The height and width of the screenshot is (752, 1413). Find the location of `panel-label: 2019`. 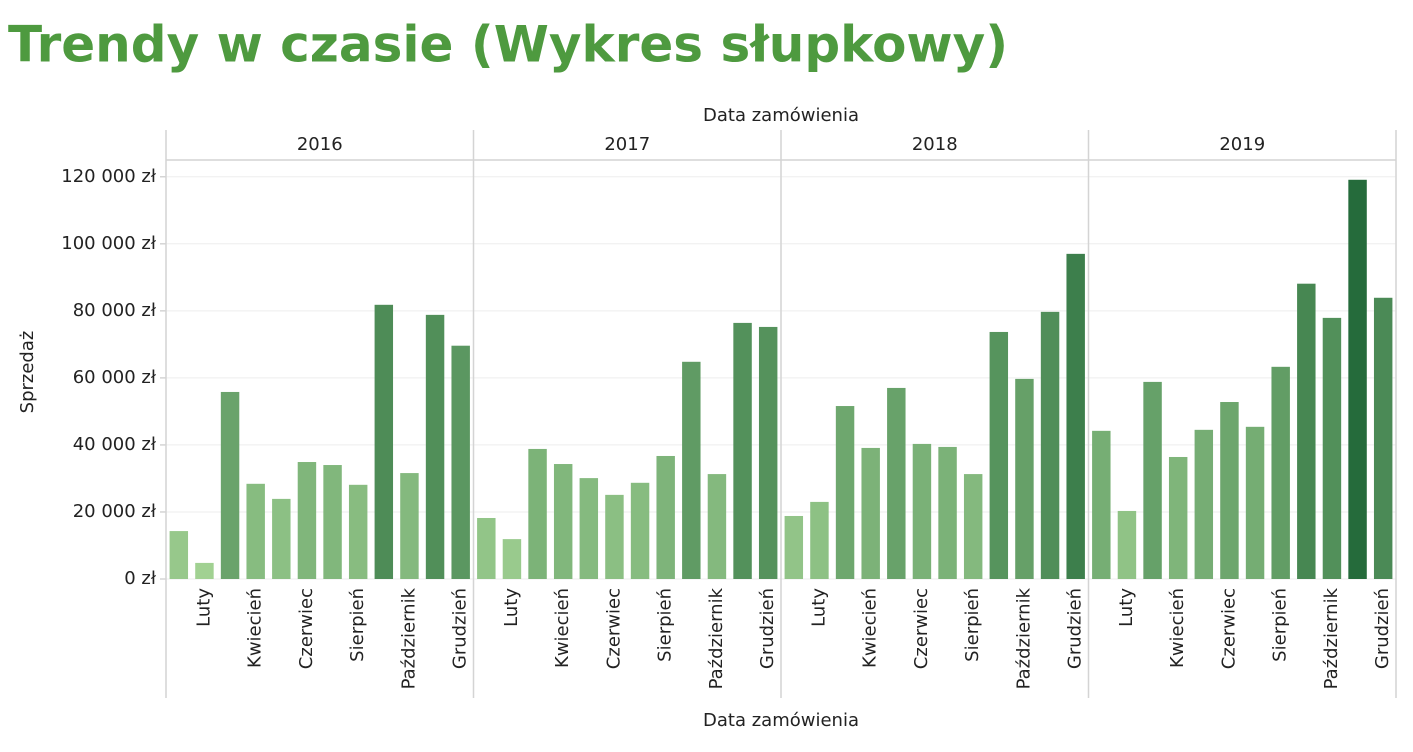

panel-label: 2019 is located at coordinates (1242, 144).